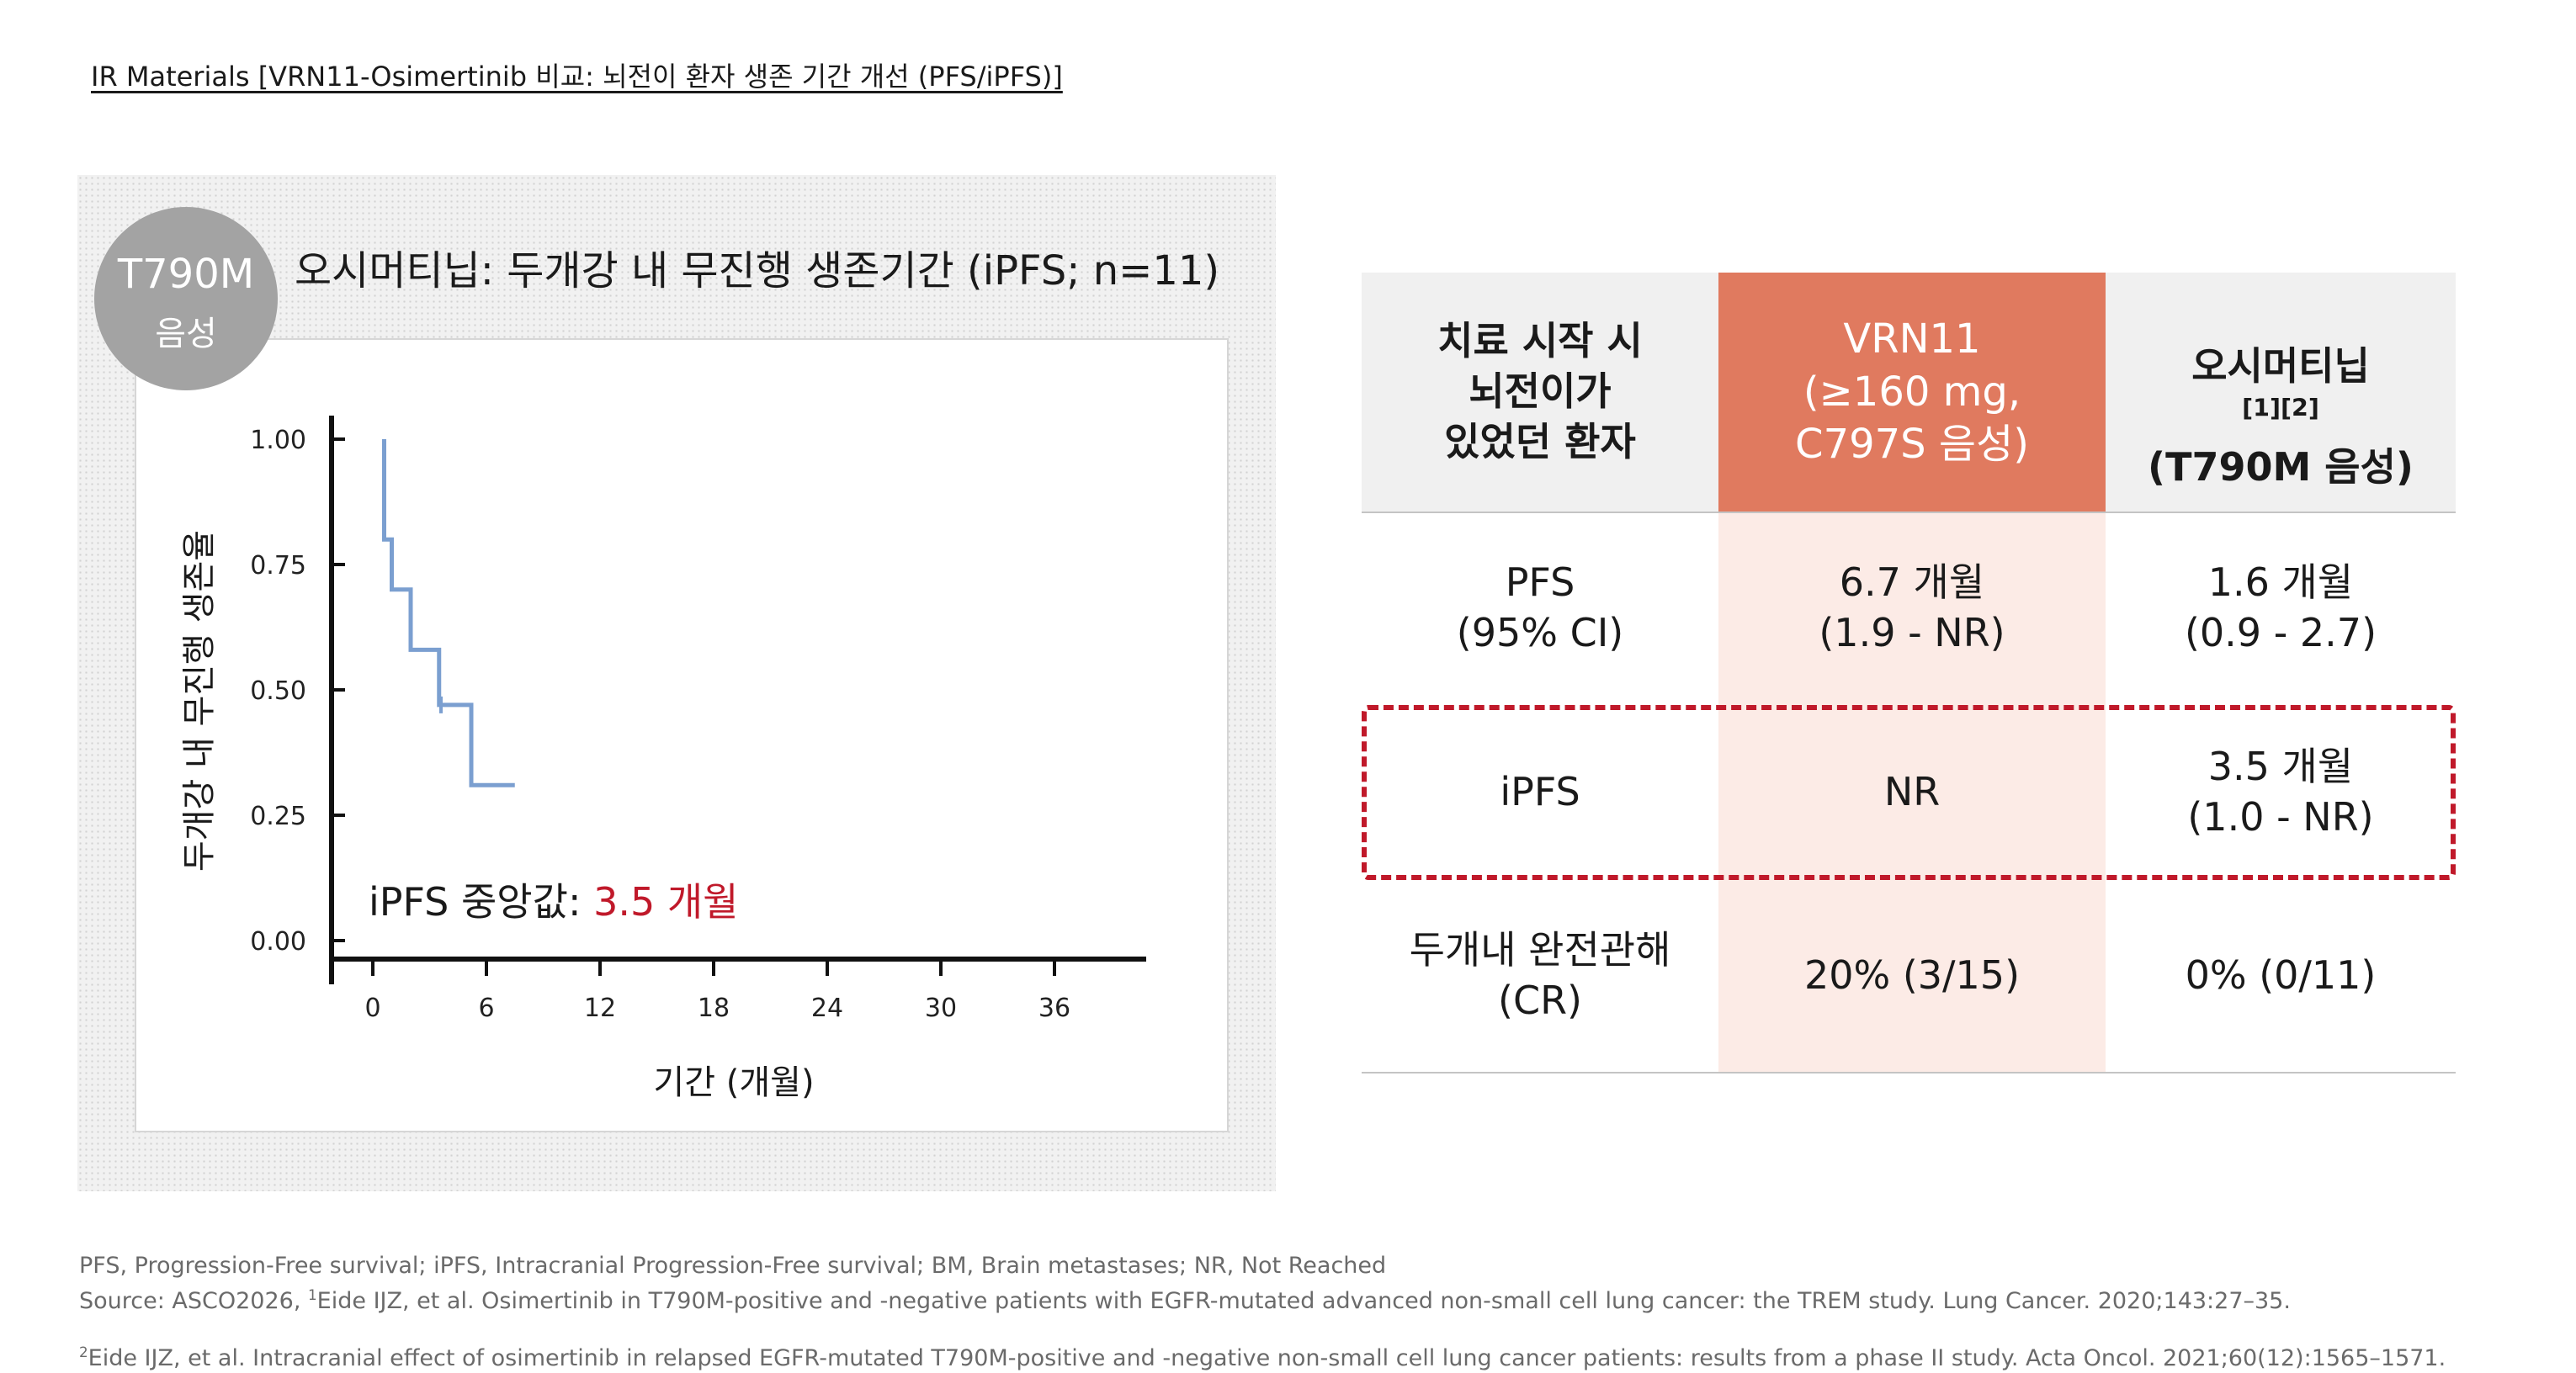  What do you see at coordinates (714, 1008) in the screenshot?
I see `x-tick-label: 18` at bounding box center [714, 1008].